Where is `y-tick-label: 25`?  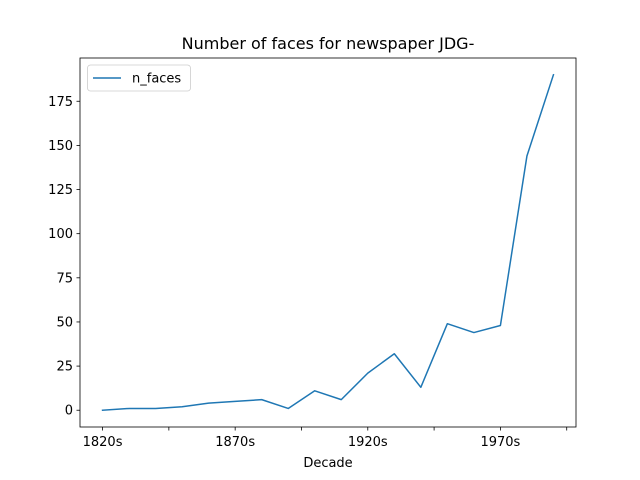 y-tick-label: 25 is located at coordinates (64, 367).